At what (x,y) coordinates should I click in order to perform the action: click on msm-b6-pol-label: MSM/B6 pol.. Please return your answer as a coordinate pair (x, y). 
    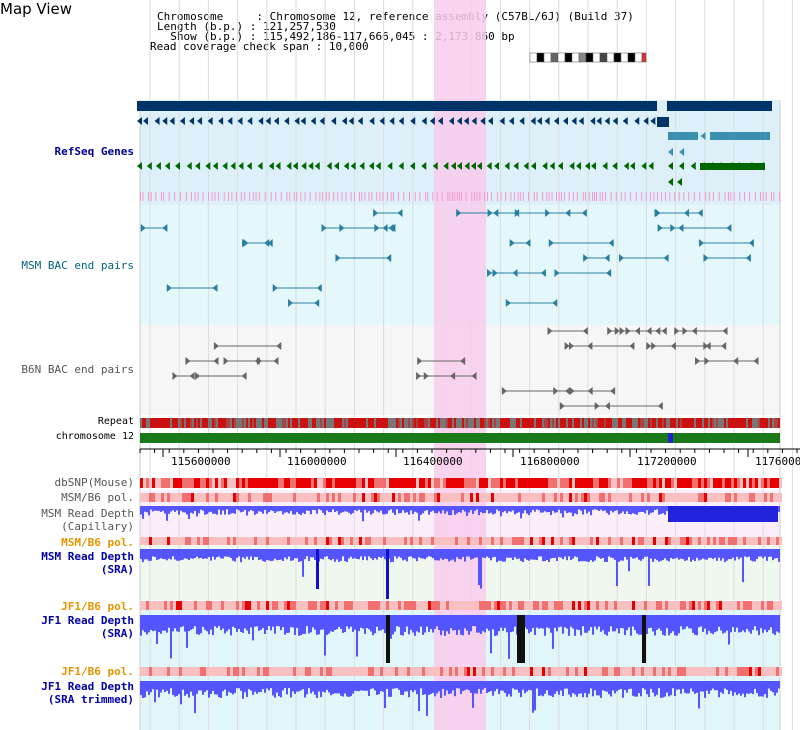
    Looking at the image, I should click on (97, 542).